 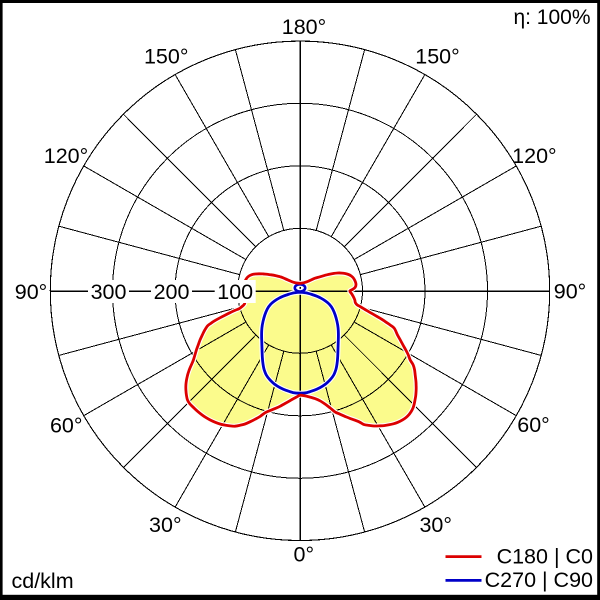 What do you see at coordinates (539, 580) in the screenshot?
I see `svg-text: C270 | C90` at bounding box center [539, 580].